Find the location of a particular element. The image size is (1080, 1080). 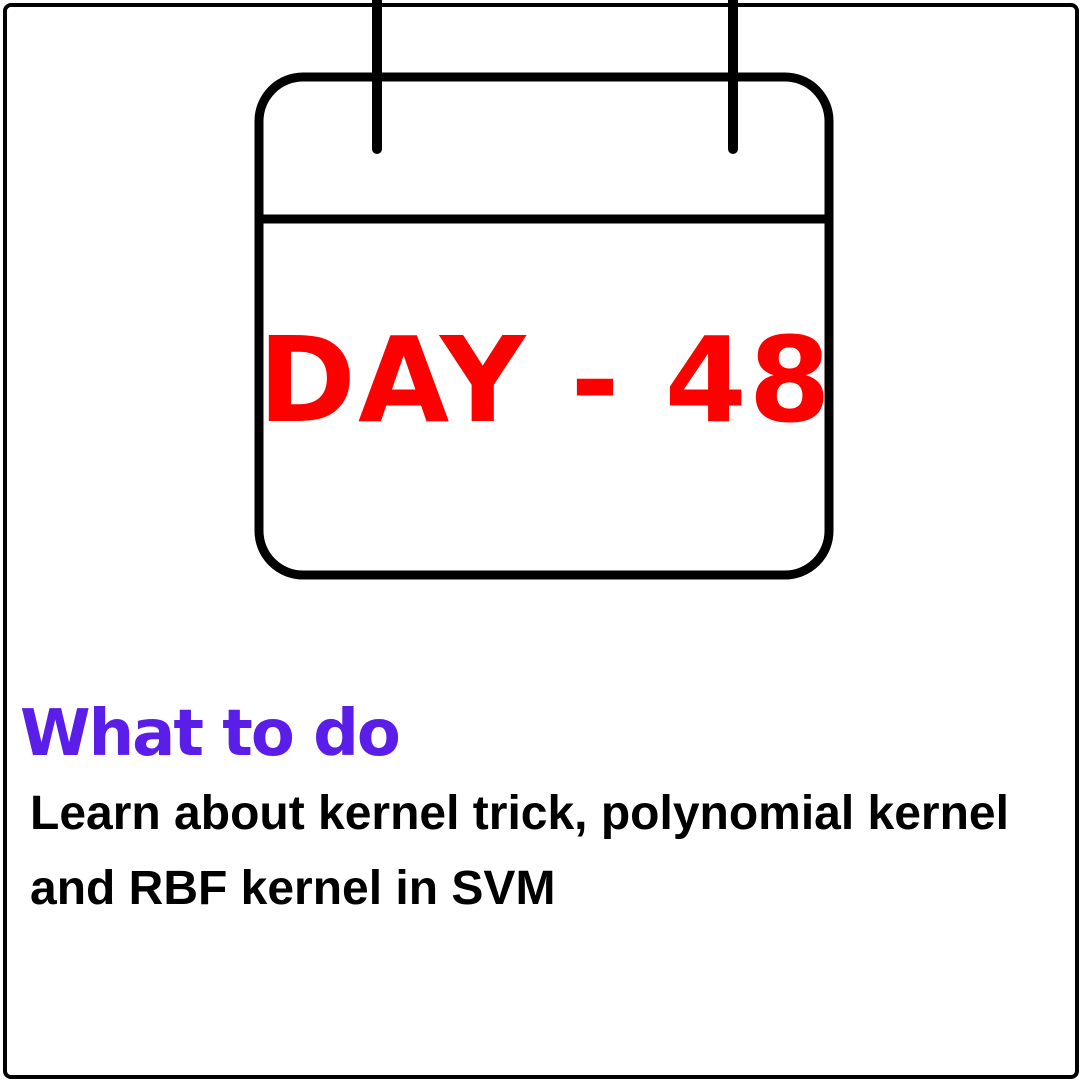

section-heading: What to do is located at coordinates (210, 734).